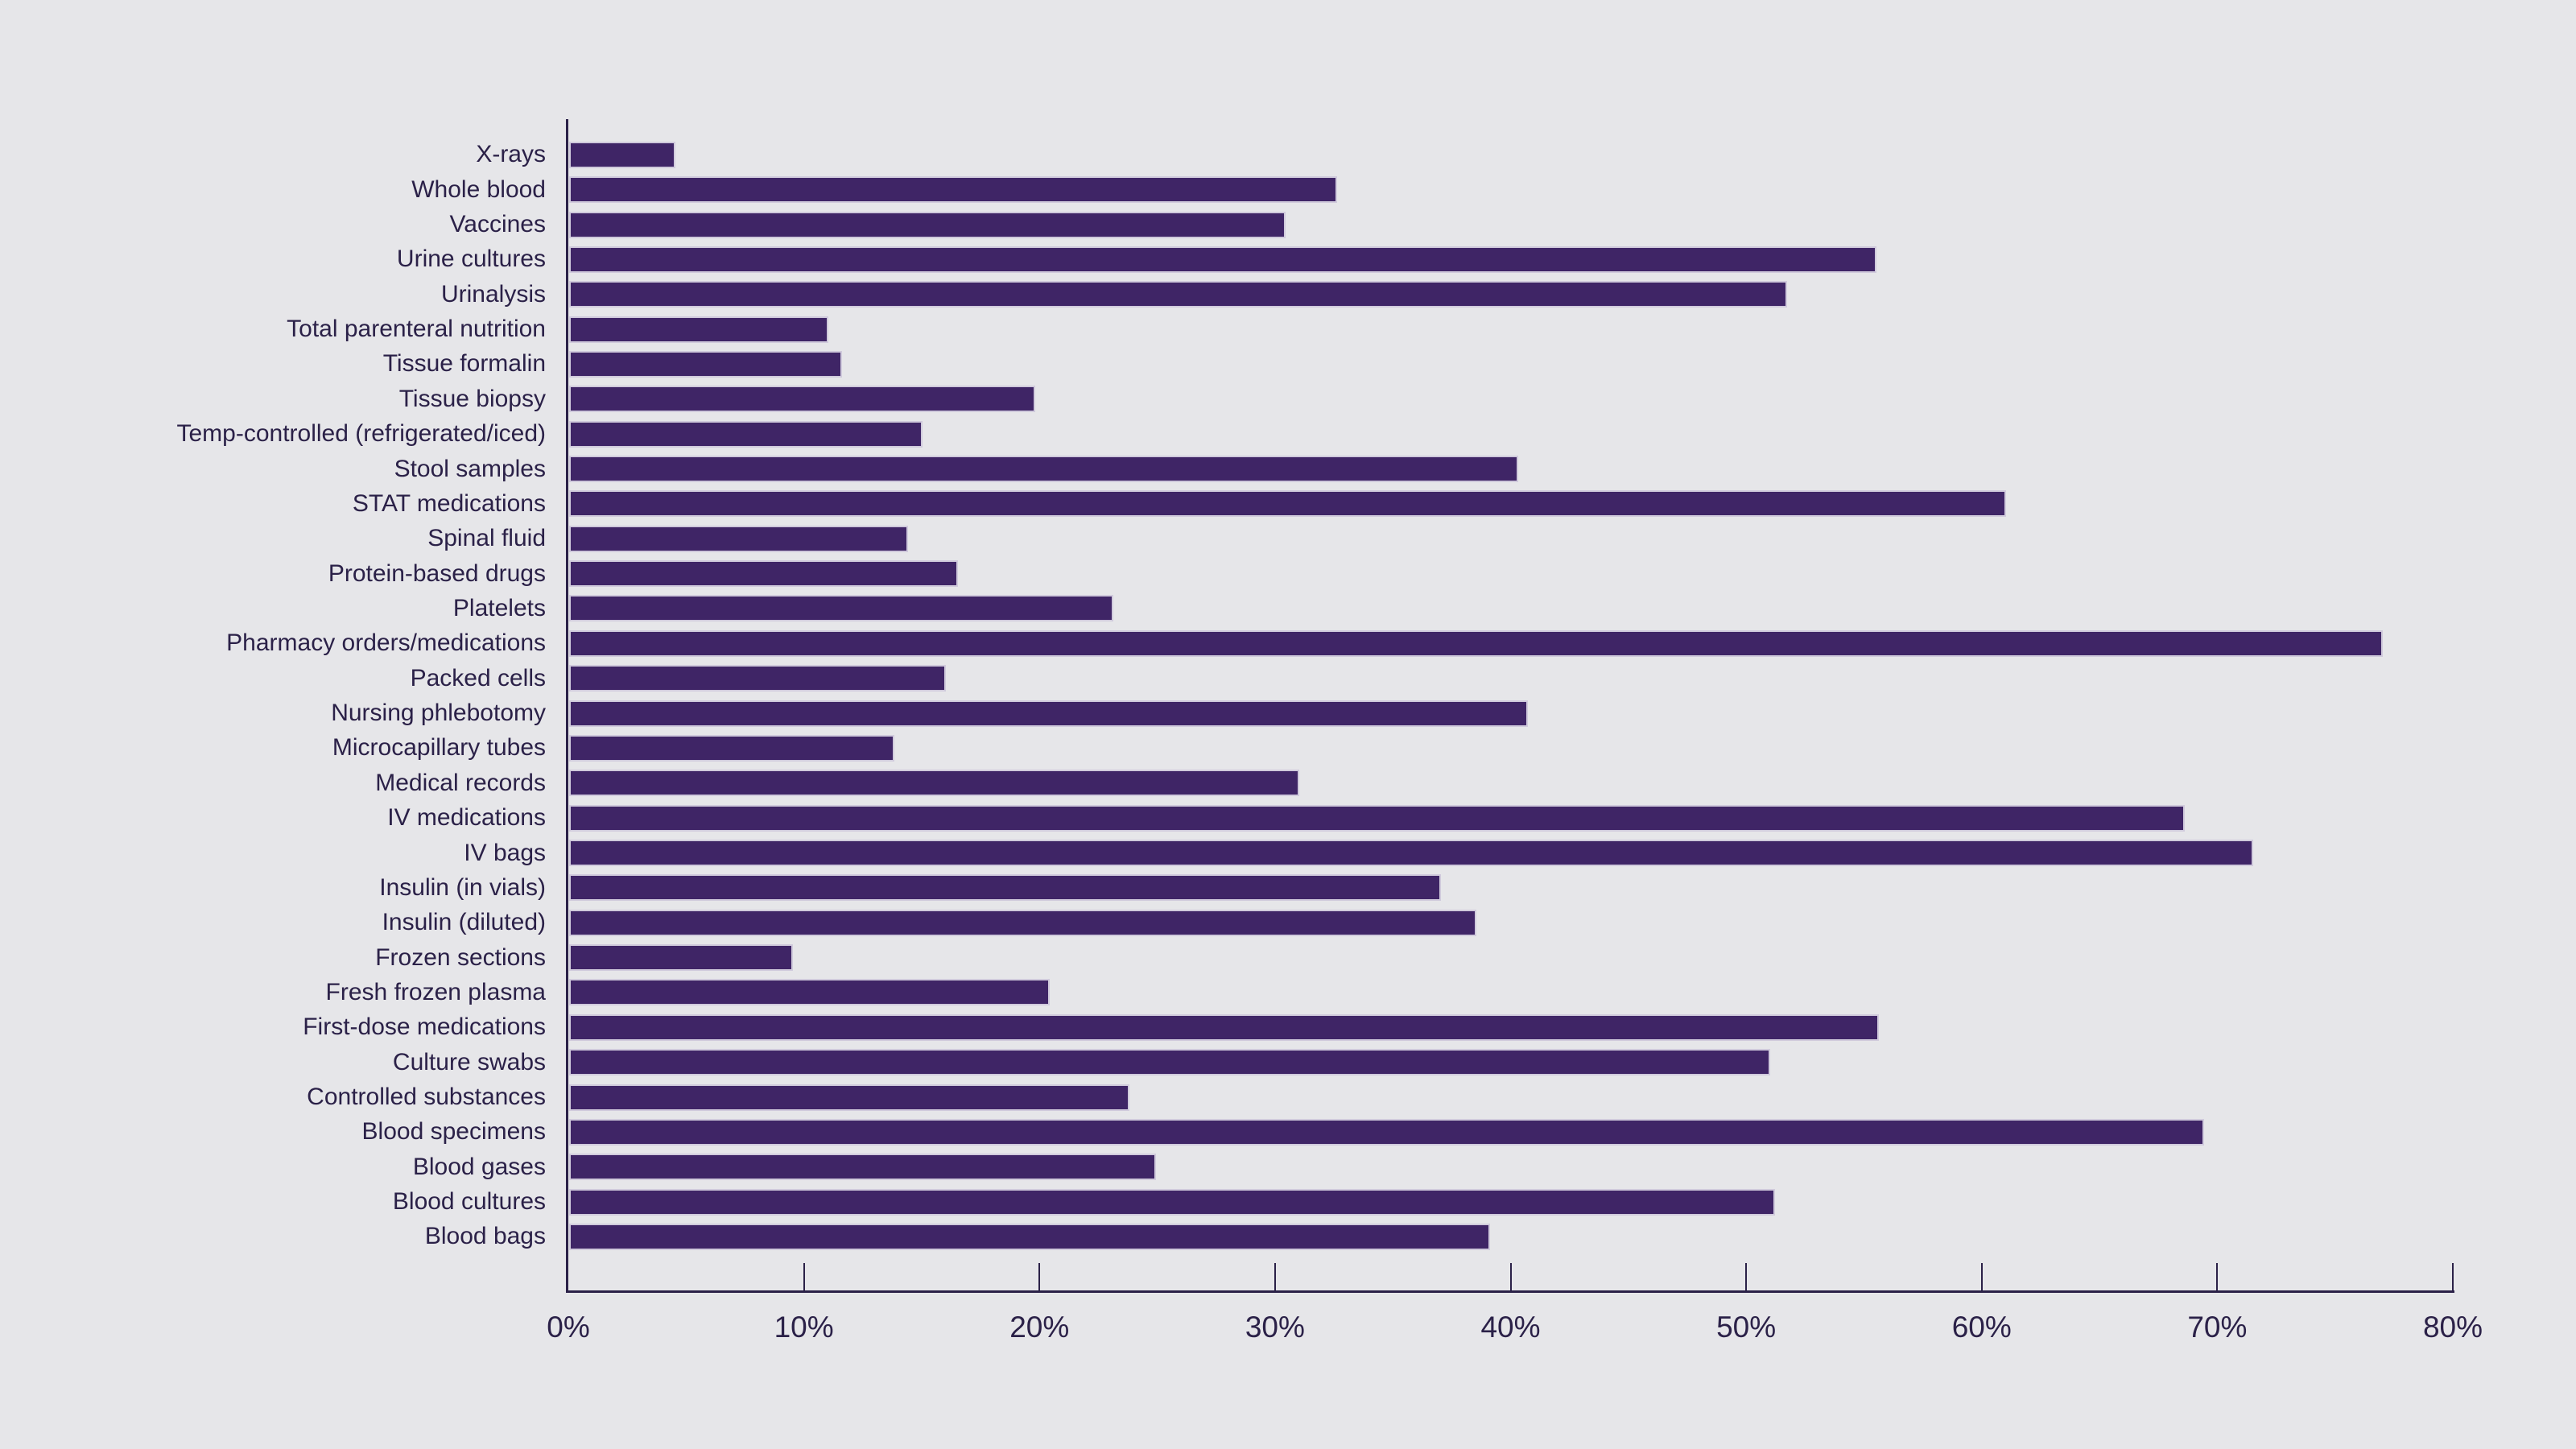 The height and width of the screenshot is (1449, 2576). Describe the element at coordinates (746, 434) in the screenshot. I see `bar-temp-controlled-refrigerated-iced` at that location.